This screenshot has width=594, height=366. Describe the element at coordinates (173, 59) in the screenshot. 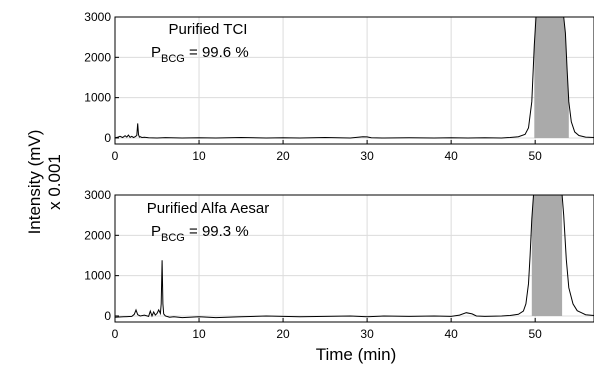

I see `panel-tci-purity-subscript: BCG` at that location.